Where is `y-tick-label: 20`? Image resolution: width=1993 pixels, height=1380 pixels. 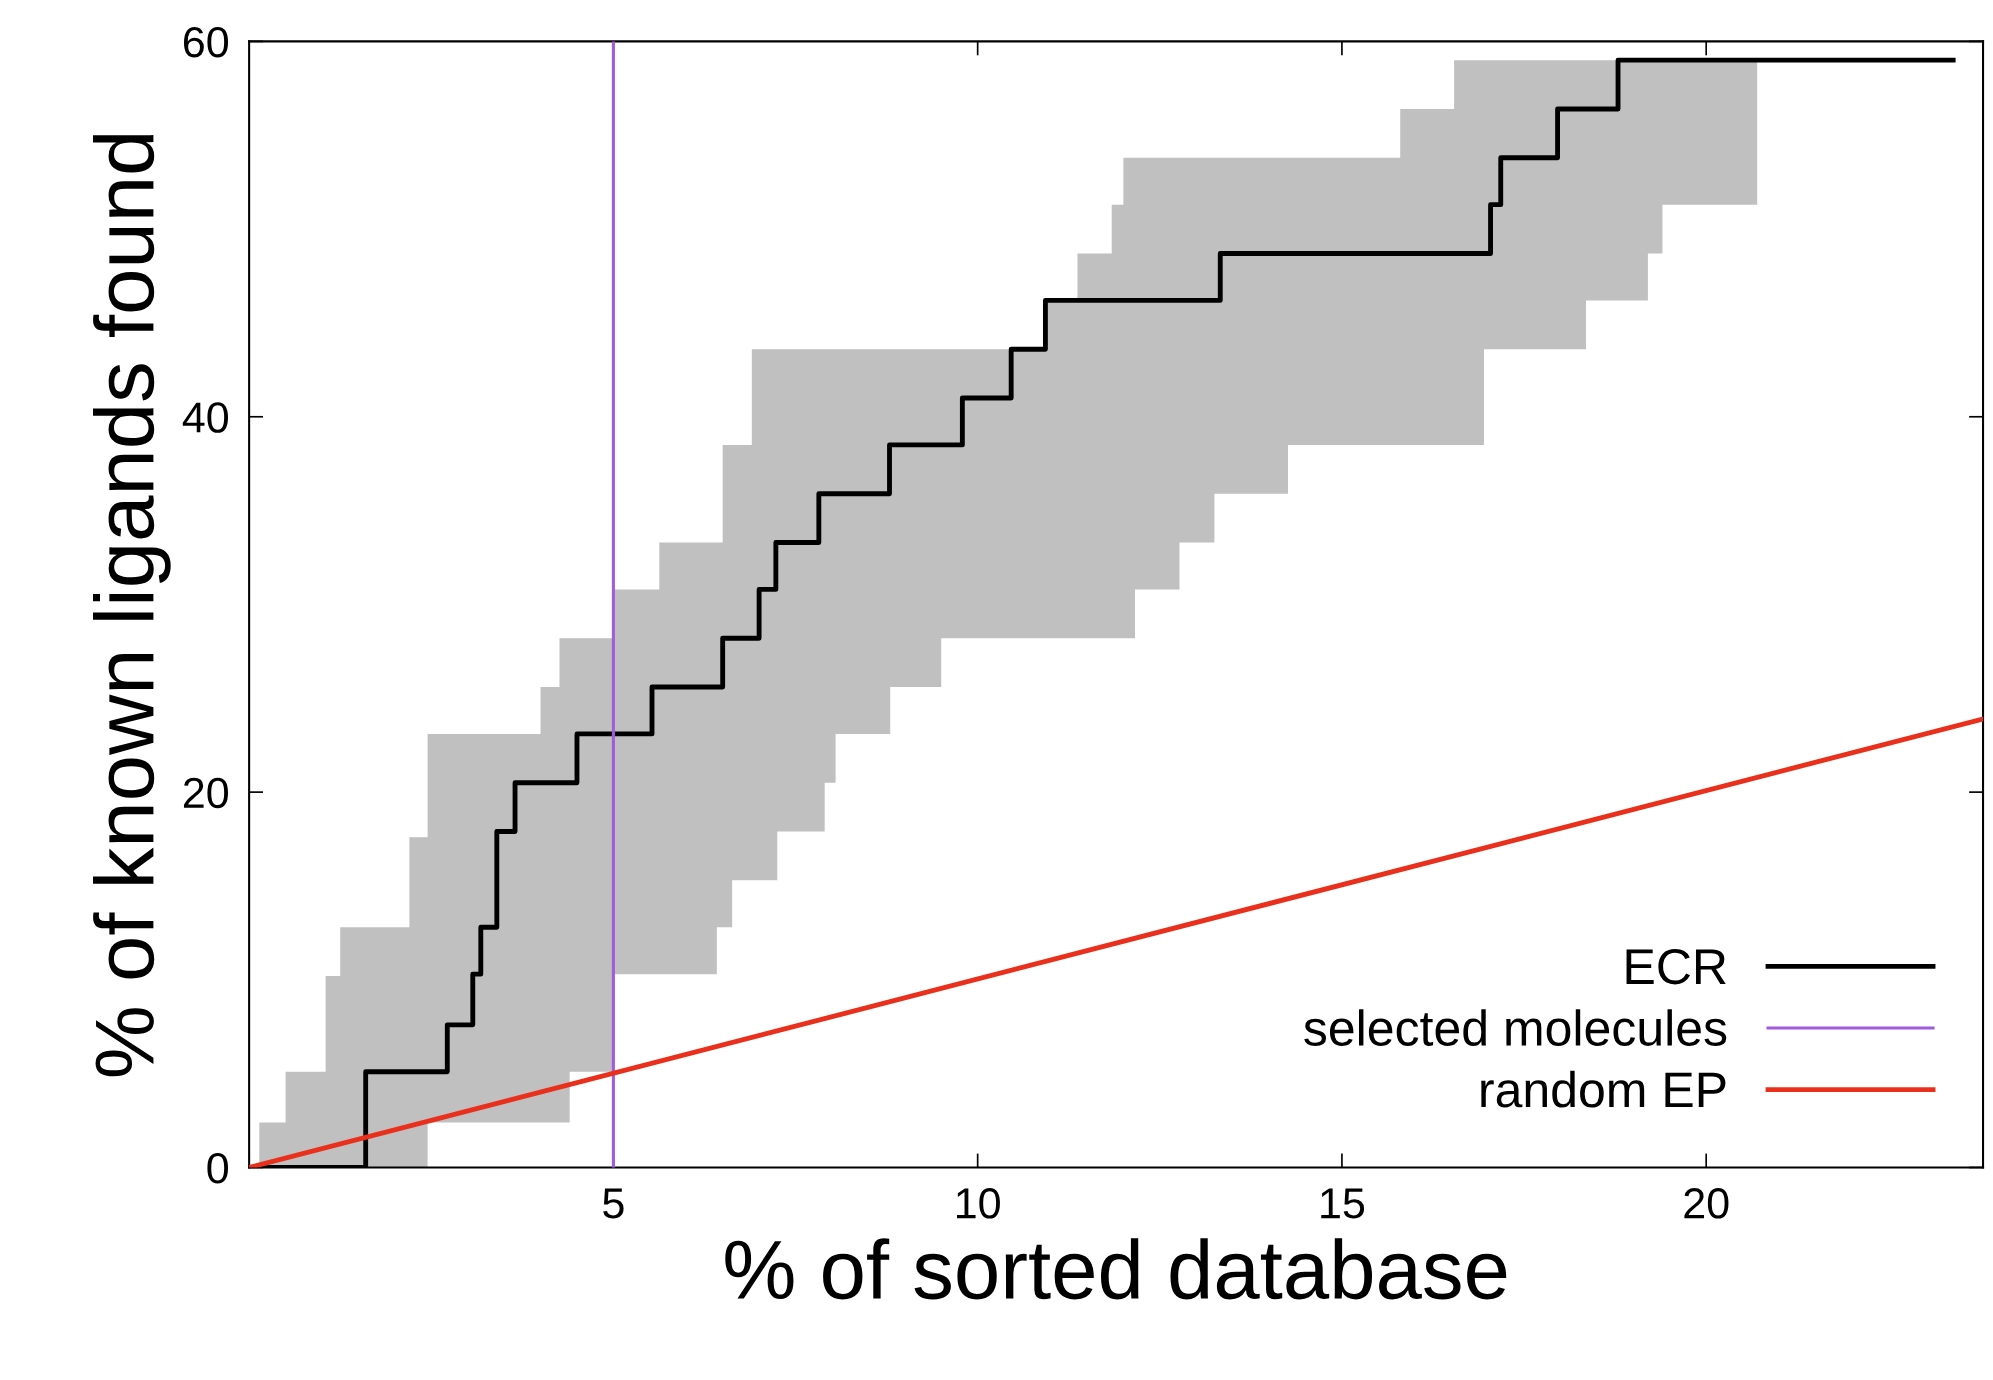 y-tick-label: 20 is located at coordinates (205, 793).